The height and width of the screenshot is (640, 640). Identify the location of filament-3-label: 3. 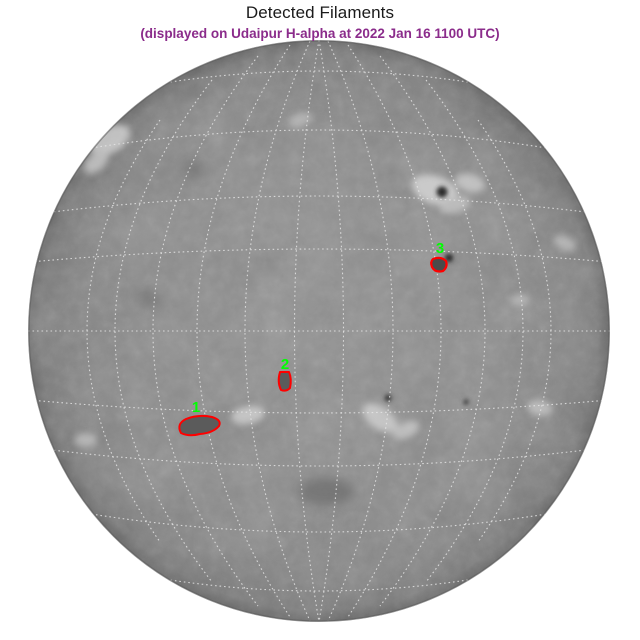
(440, 248).